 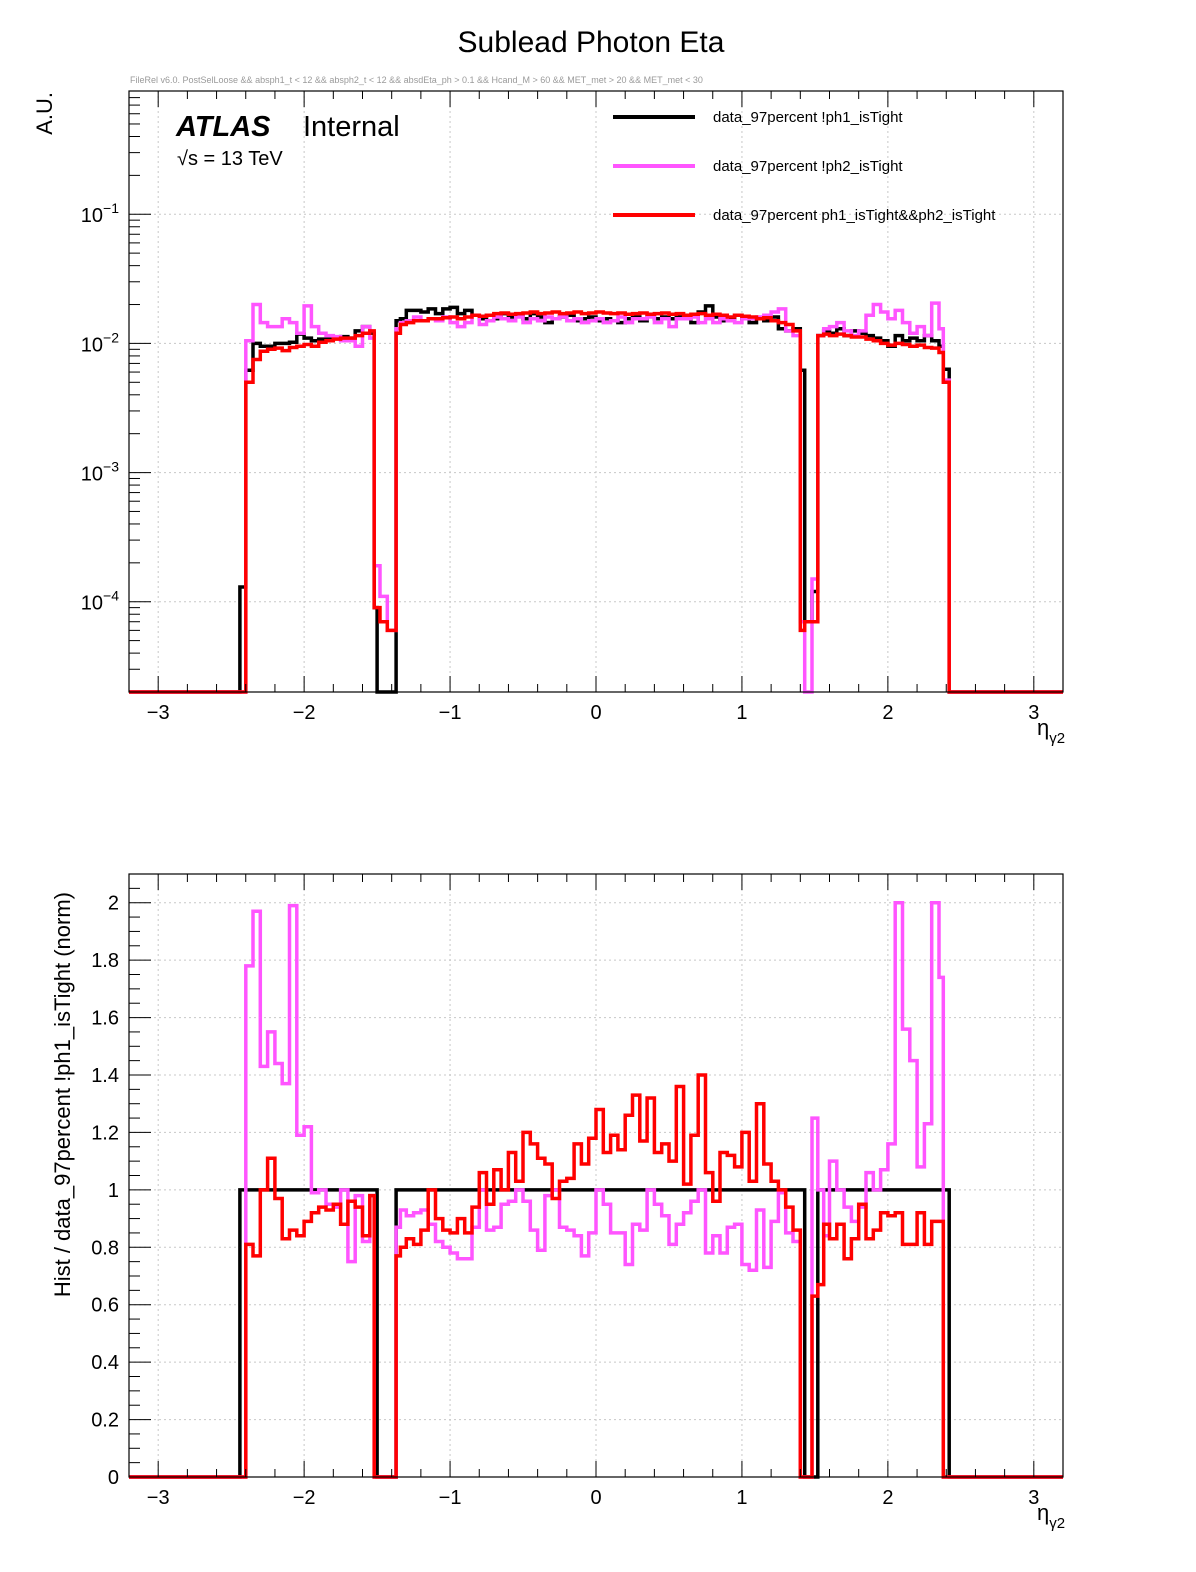 What do you see at coordinates (100, 472) in the screenshot?
I see `y-tick-label: 10⁻³` at bounding box center [100, 472].